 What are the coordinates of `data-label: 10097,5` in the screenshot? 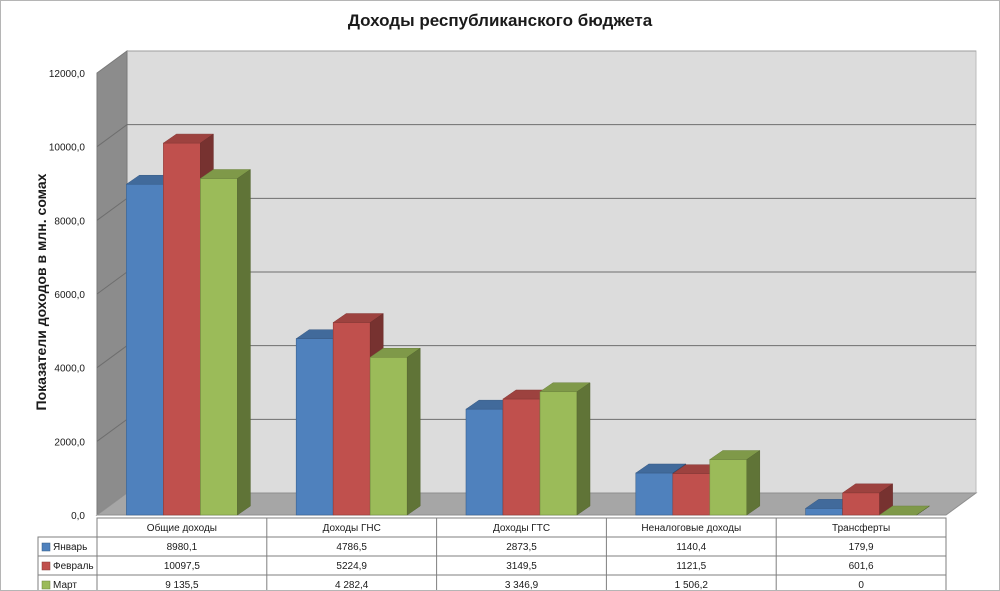 It's located at (182, 566).